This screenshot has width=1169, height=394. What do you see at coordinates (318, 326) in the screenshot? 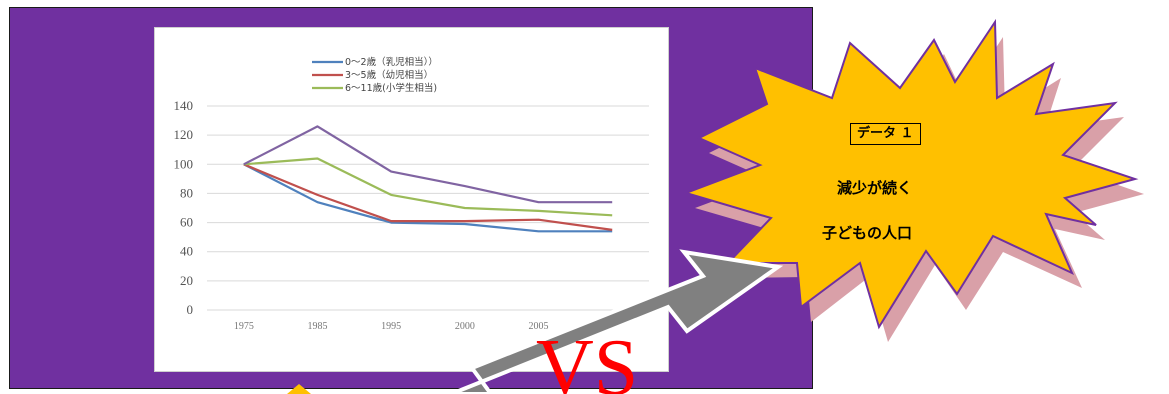
I see `x-tick-label: 1985` at bounding box center [318, 326].